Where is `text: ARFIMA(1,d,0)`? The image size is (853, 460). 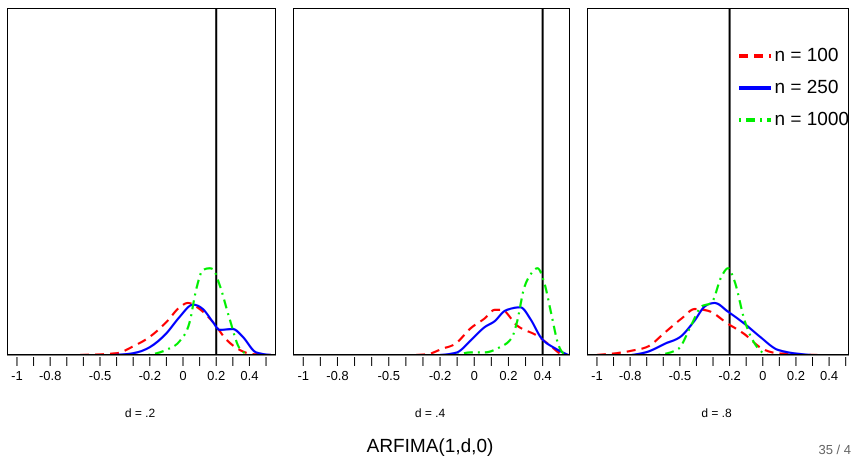
text: ARFIMA(1,d,0) is located at coordinates (430, 447).